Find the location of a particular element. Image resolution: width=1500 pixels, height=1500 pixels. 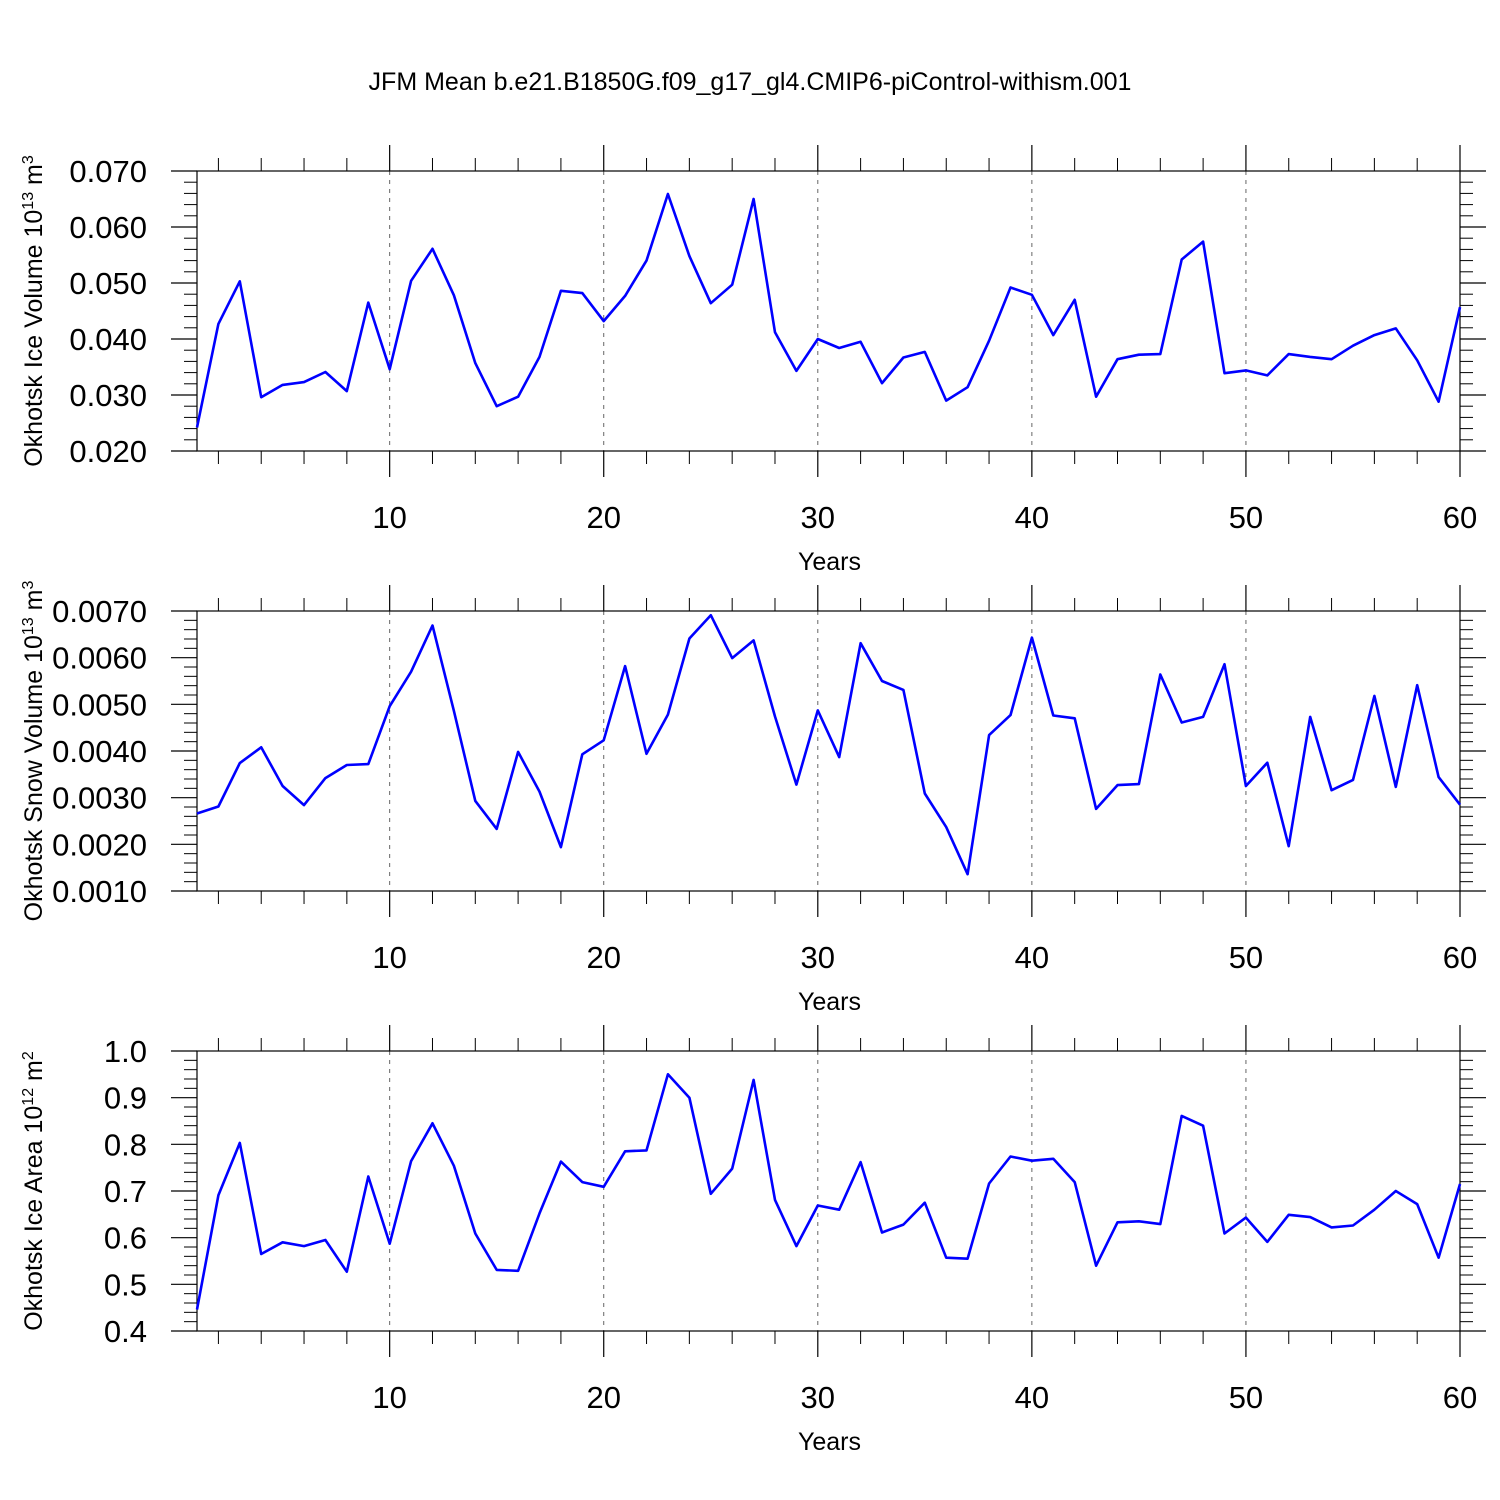

y-tick-label: 0.030 is located at coordinates (108, 395).